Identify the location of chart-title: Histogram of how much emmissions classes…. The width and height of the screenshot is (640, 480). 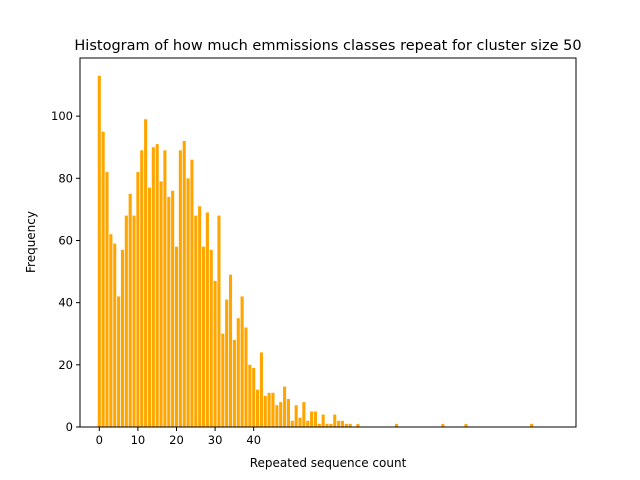
(327, 46).